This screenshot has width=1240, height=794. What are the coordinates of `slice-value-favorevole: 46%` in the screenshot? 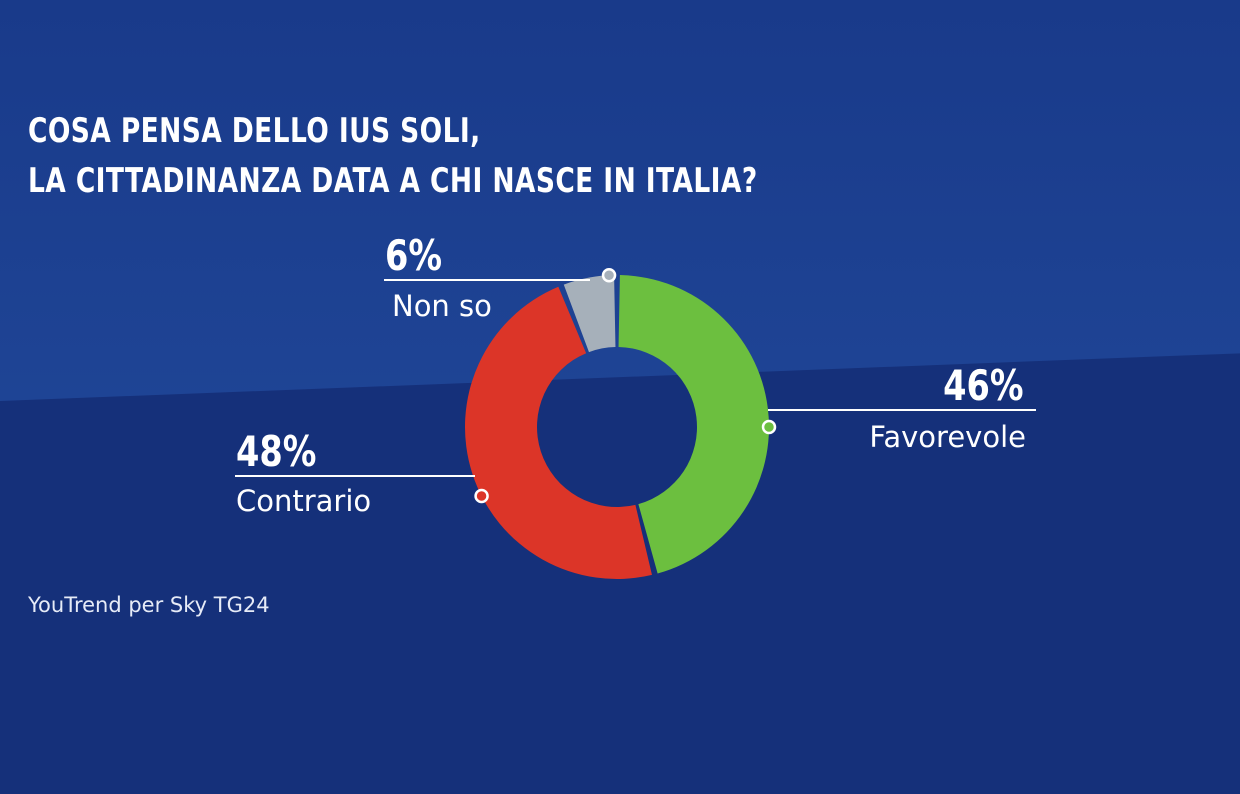 It's located at (983, 385).